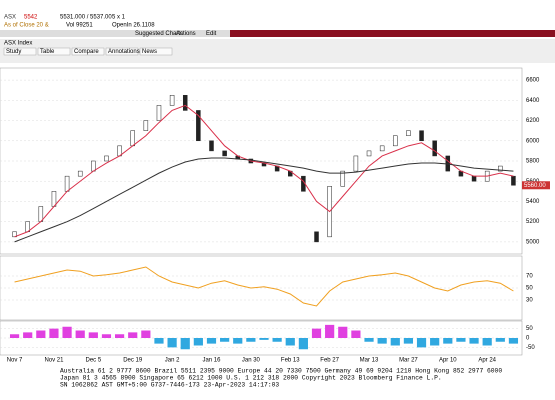 This screenshot has height=400, width=555. What do you see at coordinates (448, 361) in the screenshot?
I see `x-tick-label: Apr 10` at bounding box center [448, 361].